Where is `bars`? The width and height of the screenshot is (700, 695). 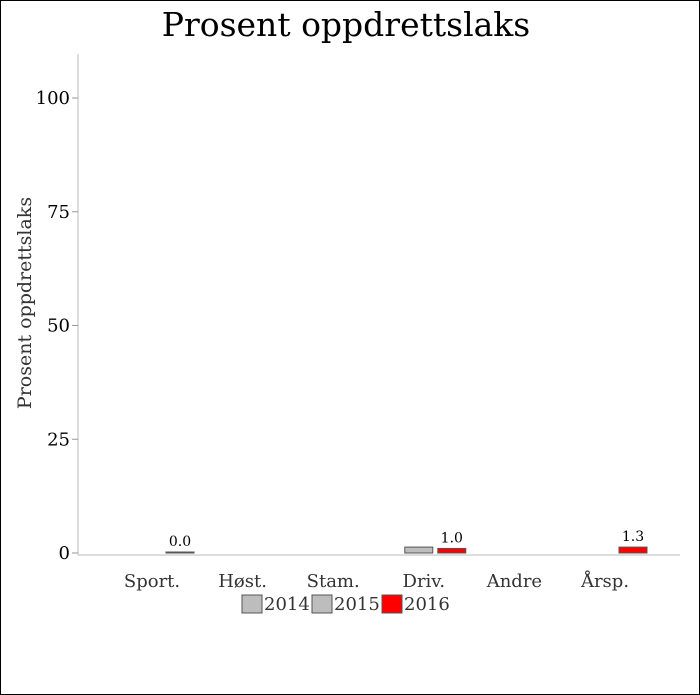
bars is located at coordinates (406, 550).